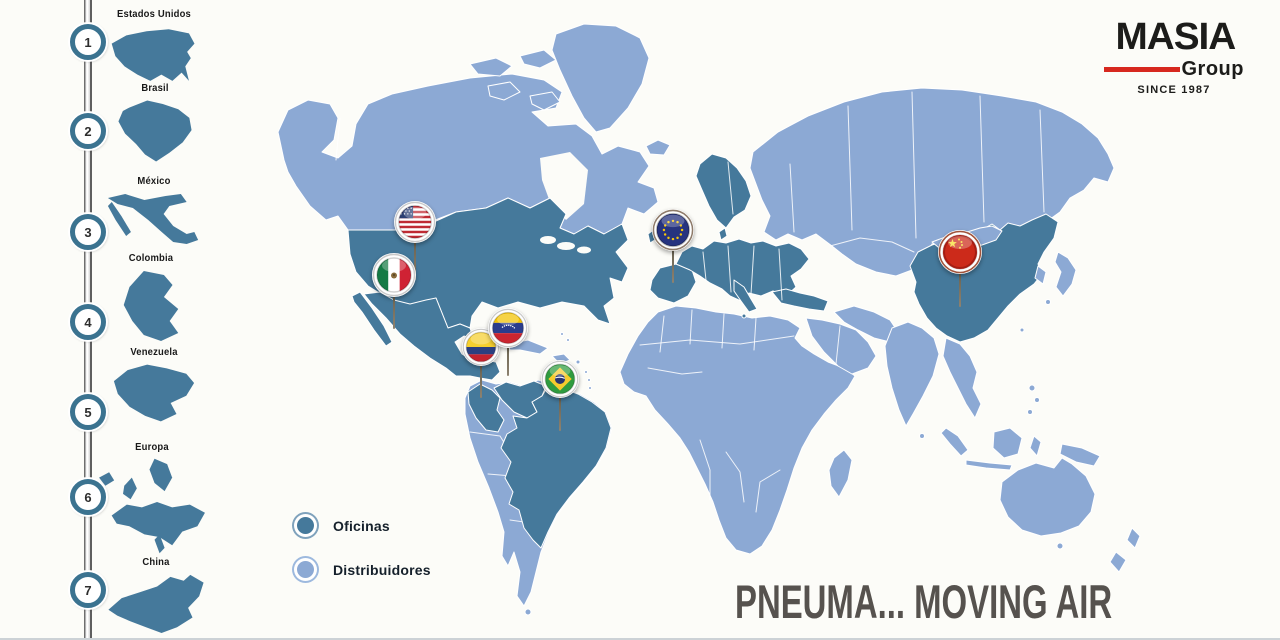 The image size is (1280, 640). What do you see at coordinates (1048, 333) in the screenshot?
I see `map-east-asia-islands` at bounding box center [1048, 333].